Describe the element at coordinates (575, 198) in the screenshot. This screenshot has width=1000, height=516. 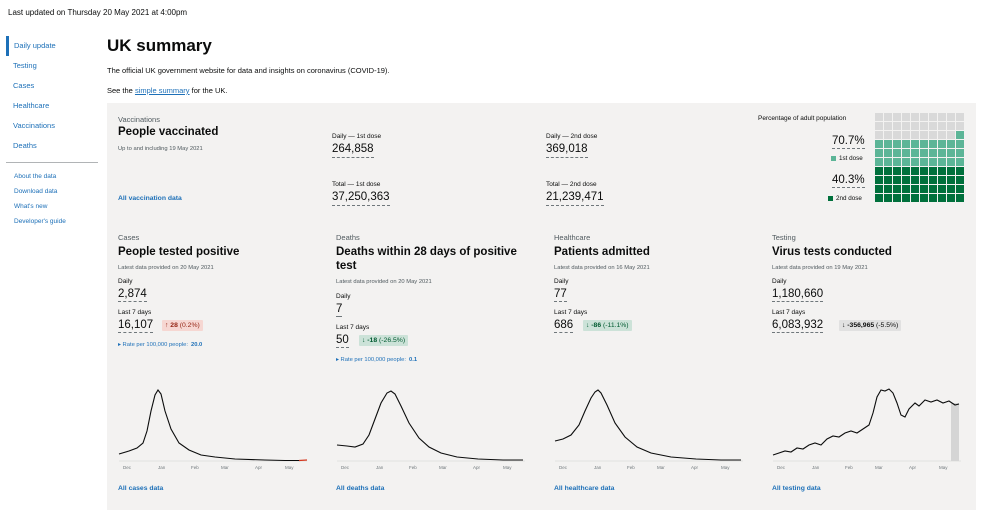
I see `total-second-dose-value: 21,239,471` at that location.